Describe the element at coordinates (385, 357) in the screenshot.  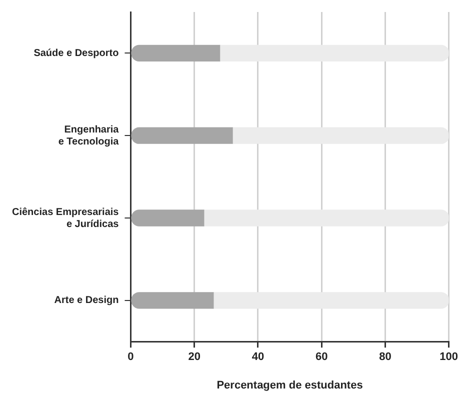
I see `x-tick-label: 80` at that location.